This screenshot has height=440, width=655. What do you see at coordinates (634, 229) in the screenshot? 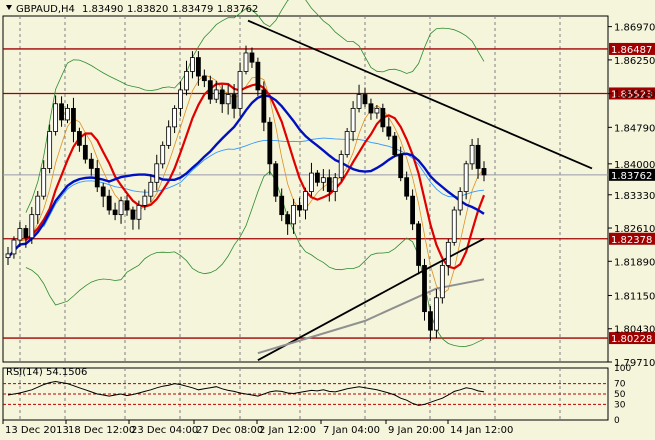
I see `price-tick-label: 1.82610` at bounding box center [634, 229].